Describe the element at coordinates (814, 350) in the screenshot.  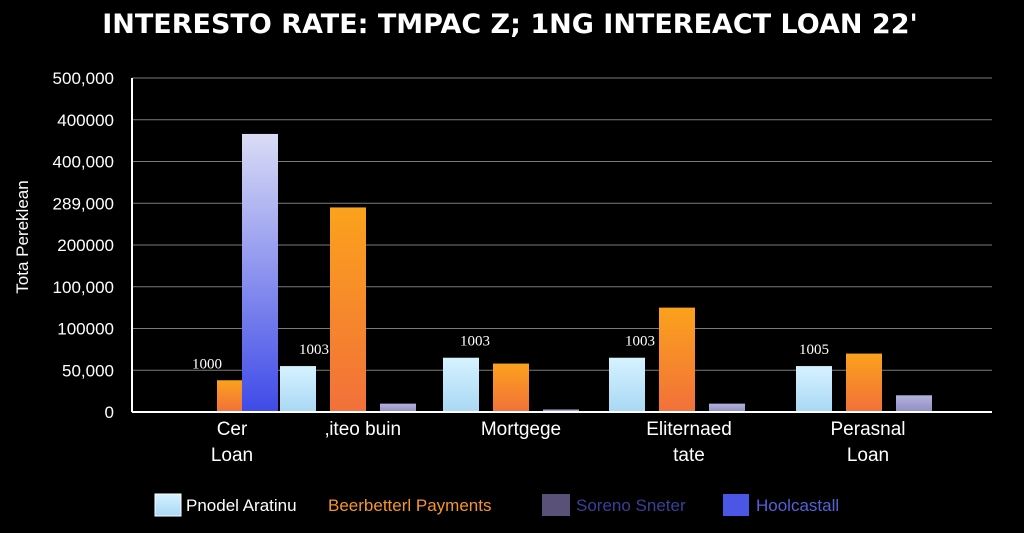
I see `data-label-5: 1005` at that location.